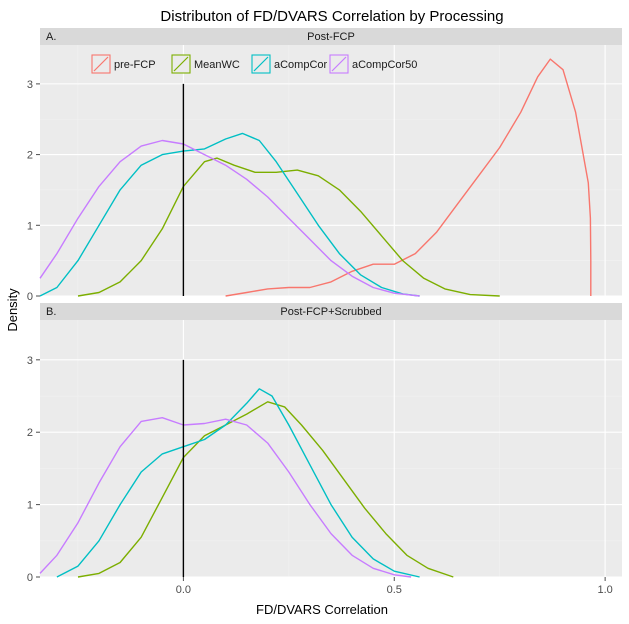 The height and width of the screenshot is (624, 629). I want to click on x-tick-label: 1.0, so click(604, 590).